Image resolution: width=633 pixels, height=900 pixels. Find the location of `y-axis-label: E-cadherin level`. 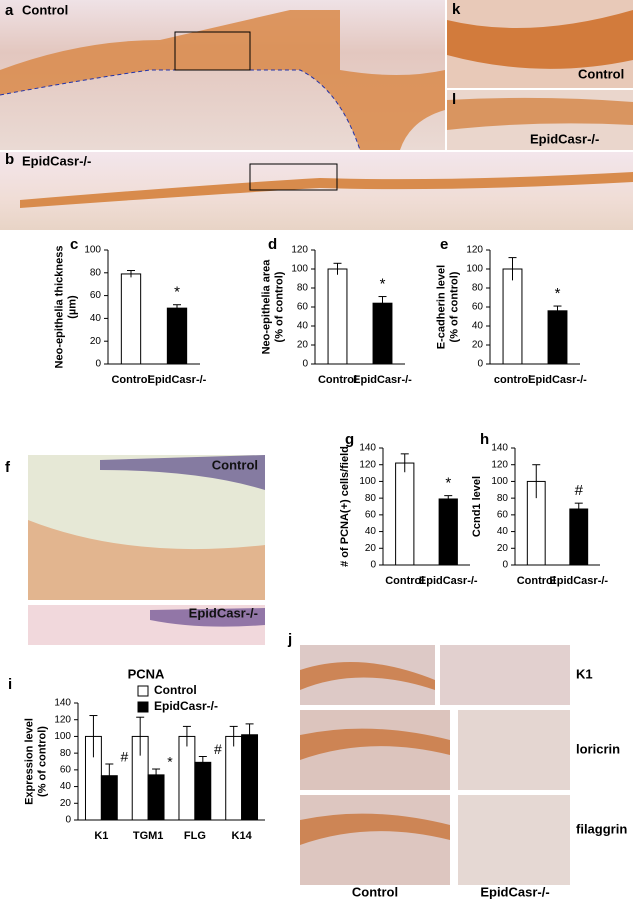

y-axis-label: E-cadherin level is located at coordinates (441, 307).